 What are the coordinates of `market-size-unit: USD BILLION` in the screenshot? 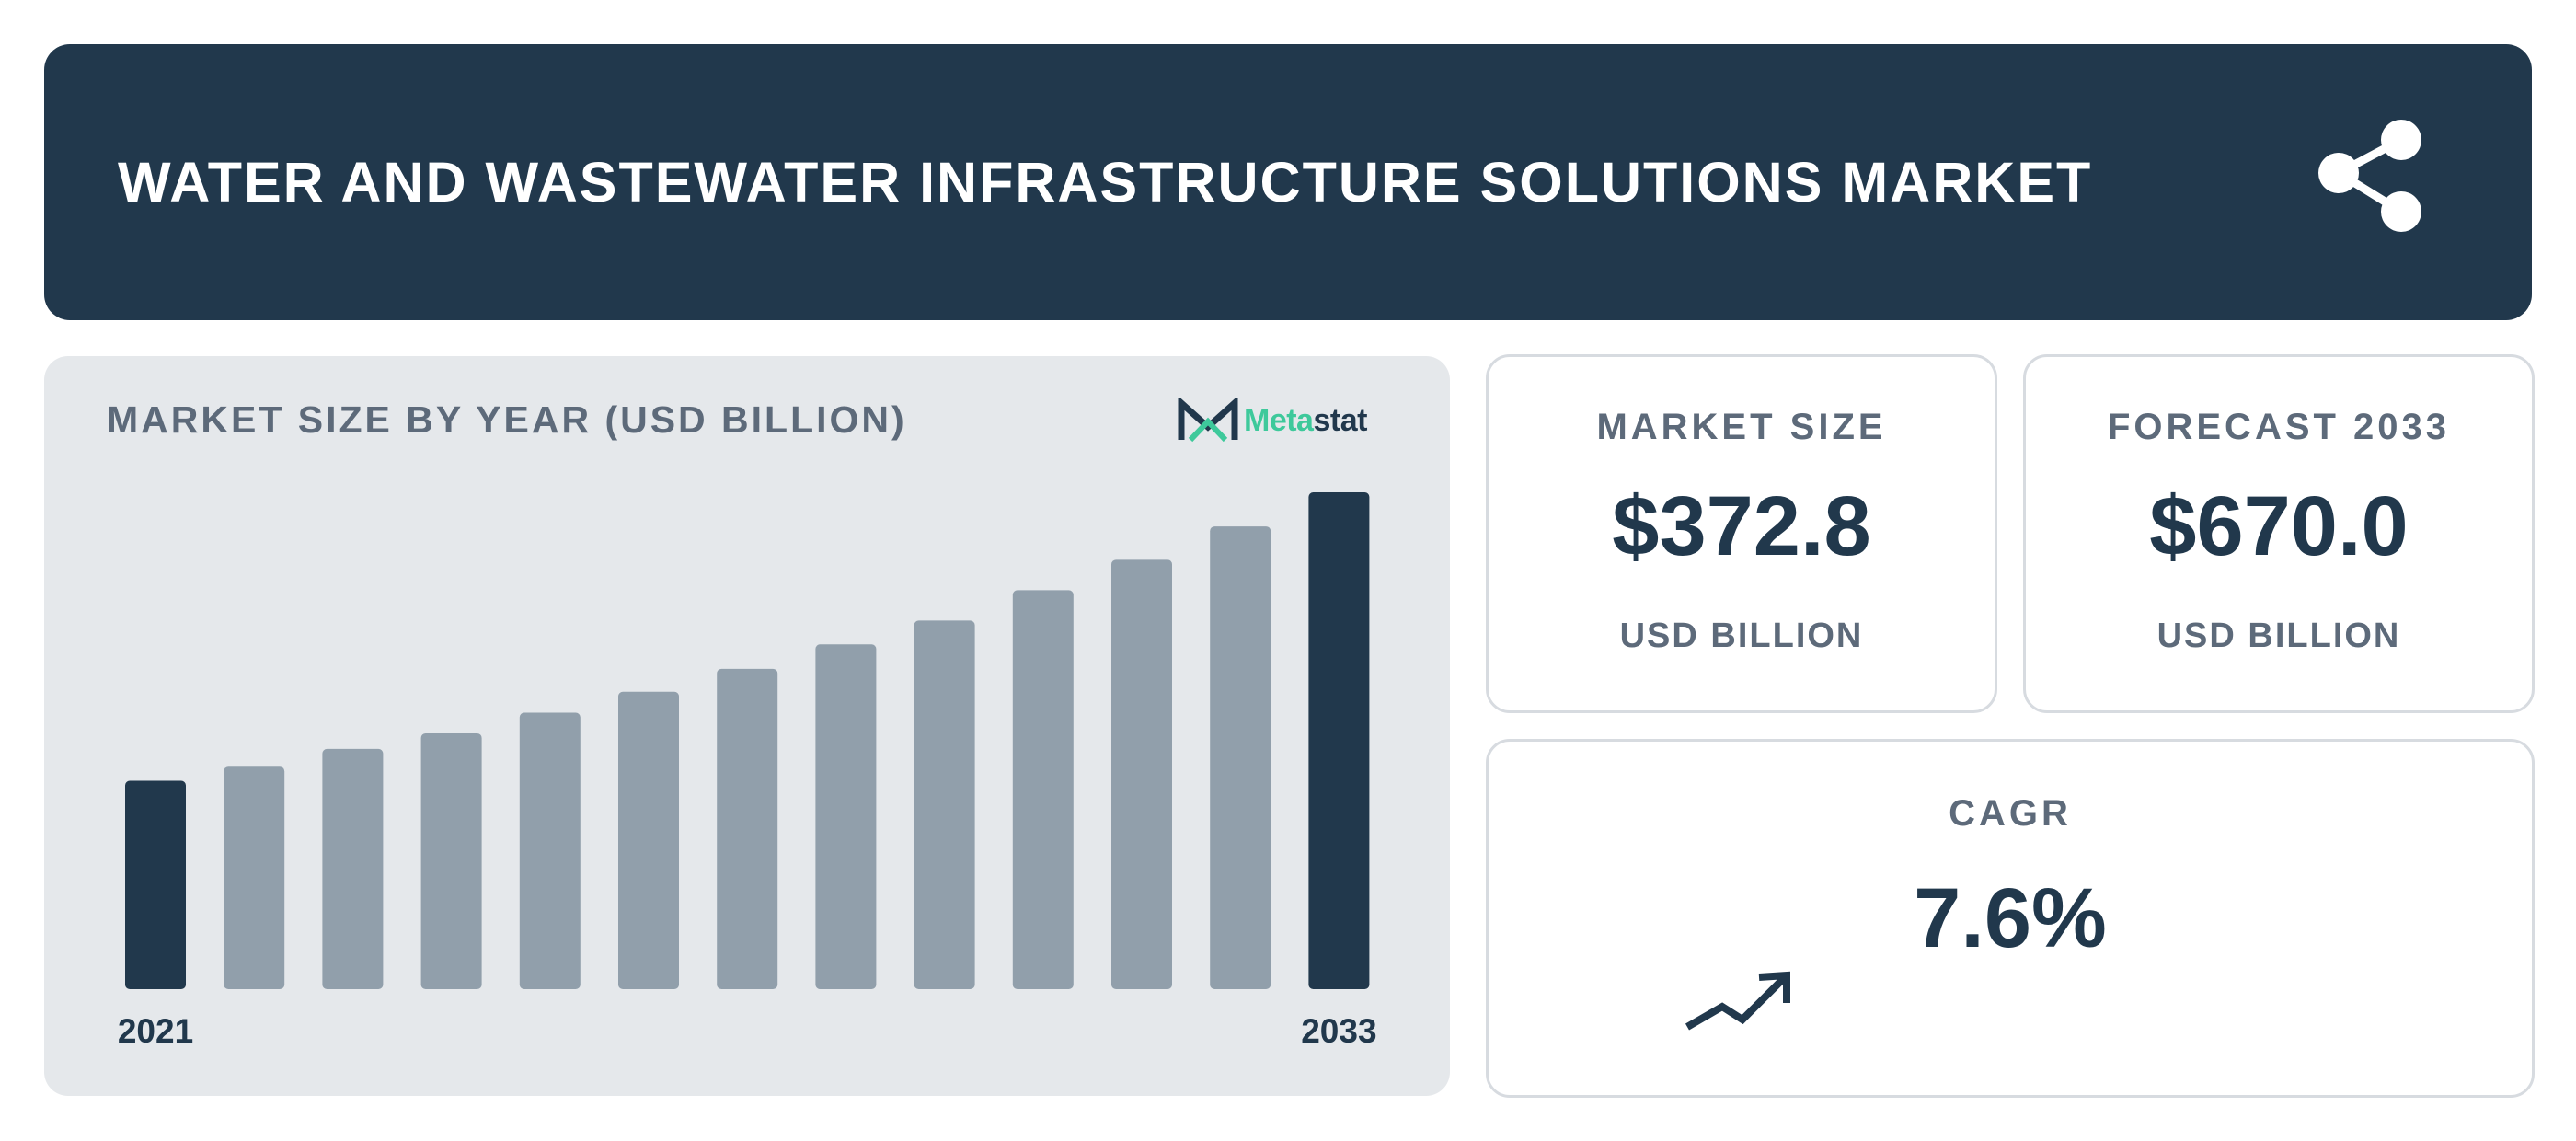 It's located at (1741, 636).